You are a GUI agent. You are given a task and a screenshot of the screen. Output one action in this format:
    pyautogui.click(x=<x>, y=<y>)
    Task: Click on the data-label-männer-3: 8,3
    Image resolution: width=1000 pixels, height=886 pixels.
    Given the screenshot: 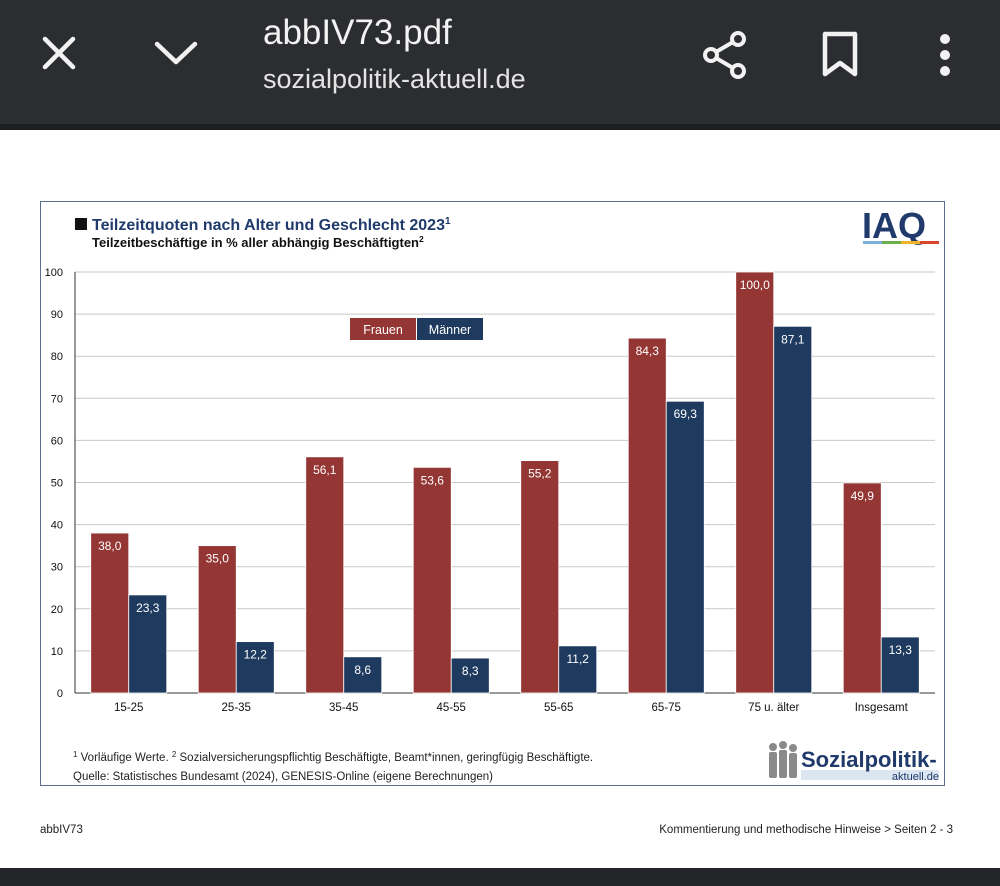 What is the action you would take?
    pyautogui.click(x=470, y=671)
    